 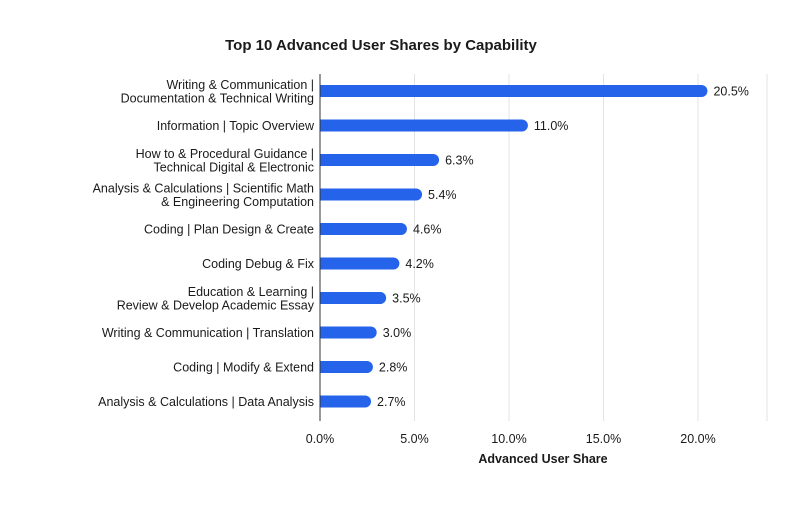 What do you see at coordinates (225, 154) in the screenshot?
I see `category-label: How to & Procedural Guidance |` at bounding box center [225, 154].